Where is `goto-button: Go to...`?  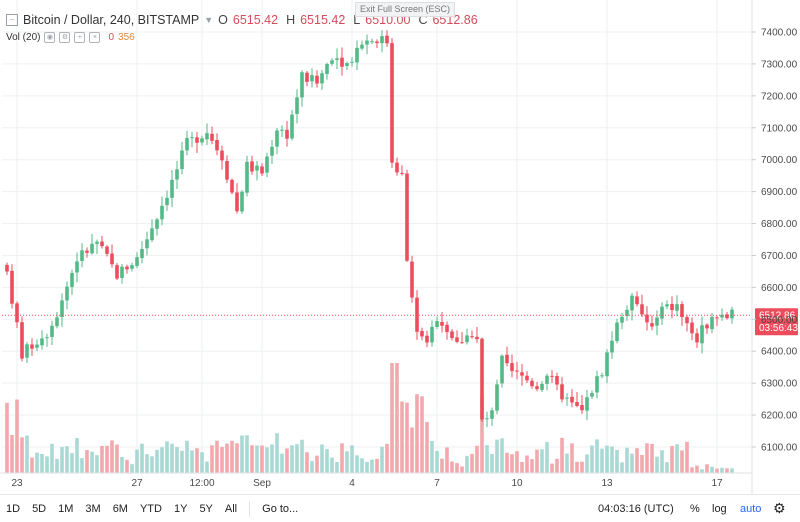 goto-button: Go to... is located at coordinates (280, 508).